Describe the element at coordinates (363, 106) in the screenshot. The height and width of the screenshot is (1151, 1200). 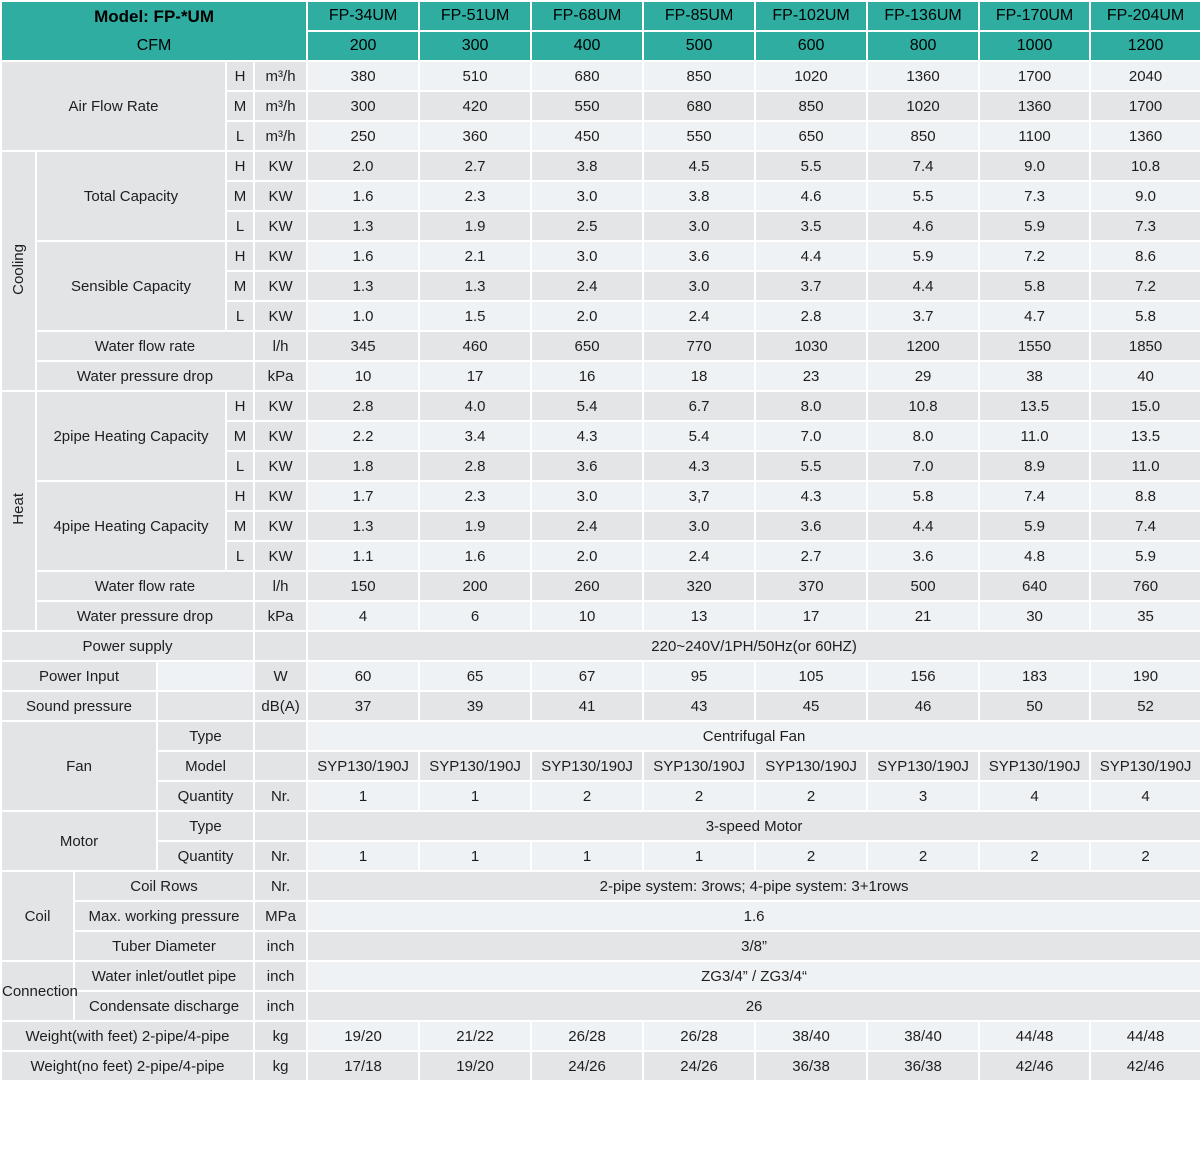
I see `value-cell: 300` at that location.